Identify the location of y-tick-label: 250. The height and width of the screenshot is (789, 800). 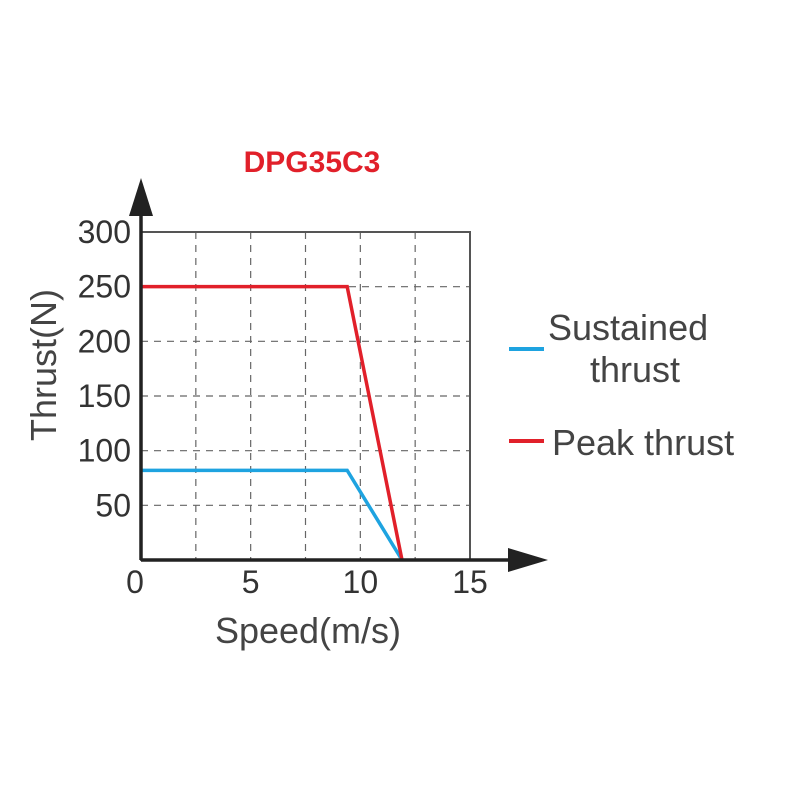
(104, 287).